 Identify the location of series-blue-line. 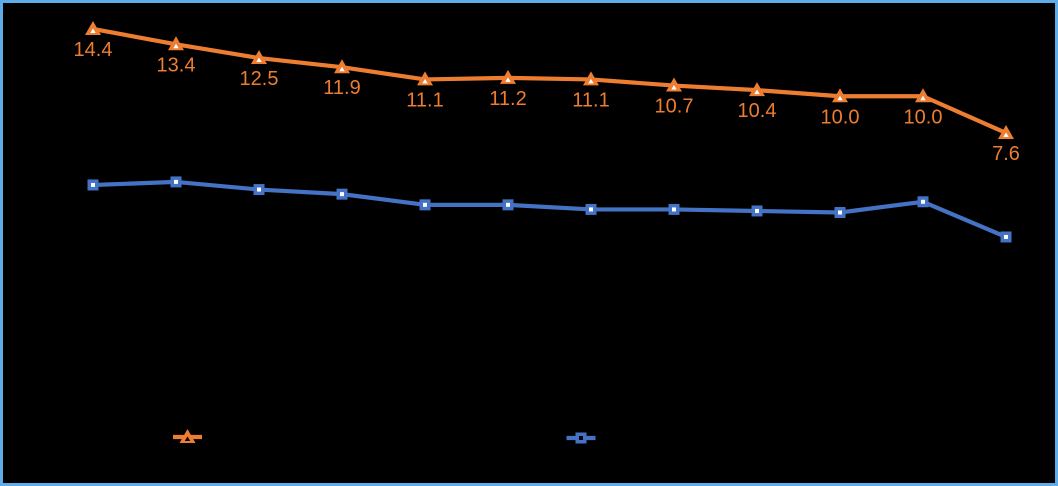
(549, 209).